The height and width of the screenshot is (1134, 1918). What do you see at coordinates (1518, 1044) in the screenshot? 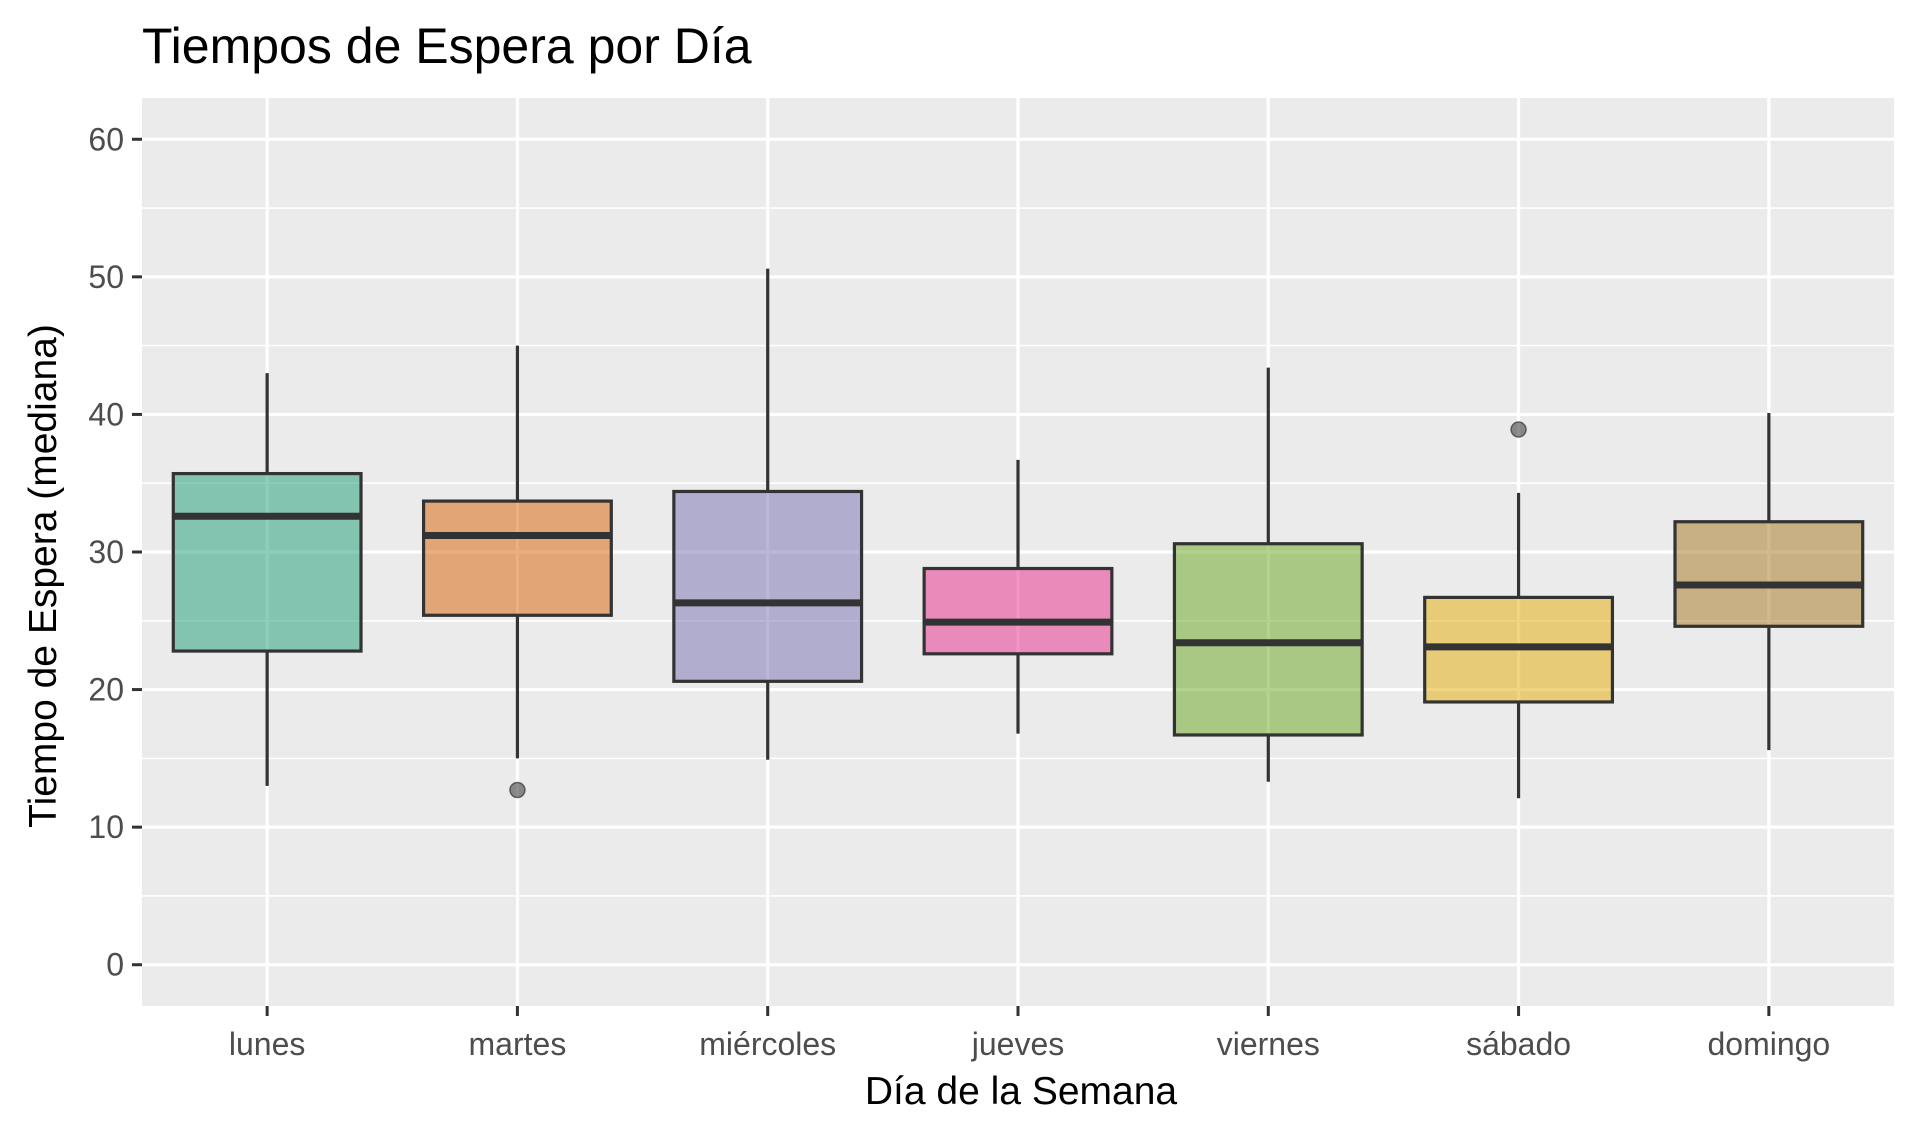
I see `x-tick-label: sábado` at bounding box center [1518, 1044].